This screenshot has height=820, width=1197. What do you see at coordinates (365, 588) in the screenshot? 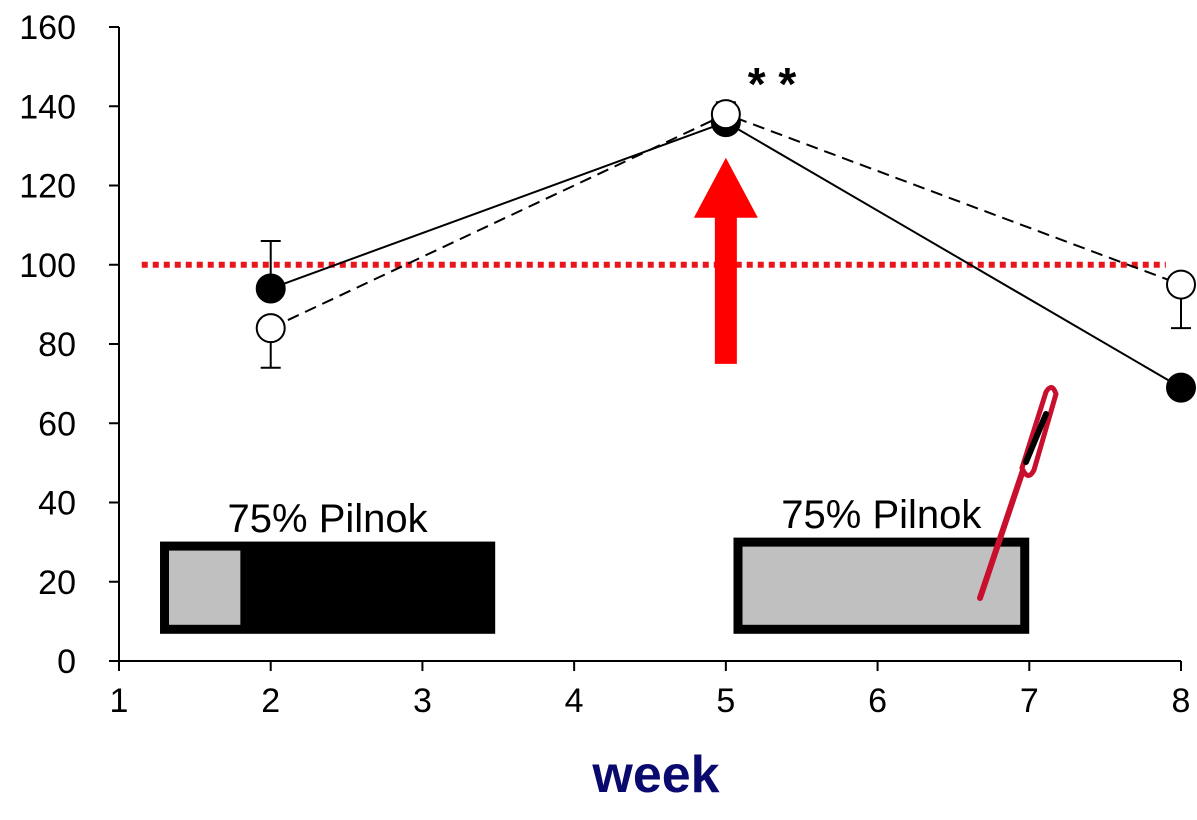
I see `treatment-bar-dark-segment` at bounding box center [365, 588].